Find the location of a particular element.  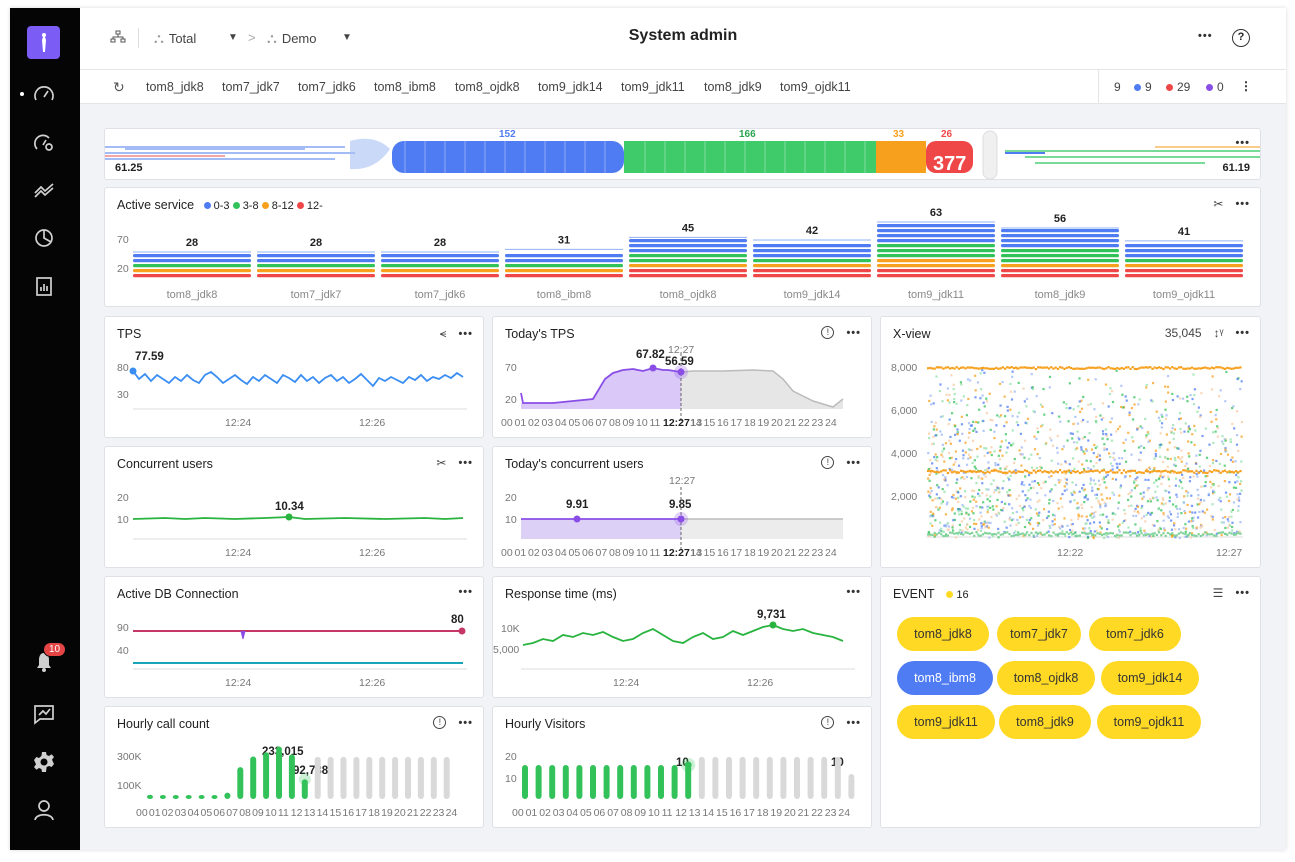

dashboard-gauge-icon is located at coordinates (44, 95).